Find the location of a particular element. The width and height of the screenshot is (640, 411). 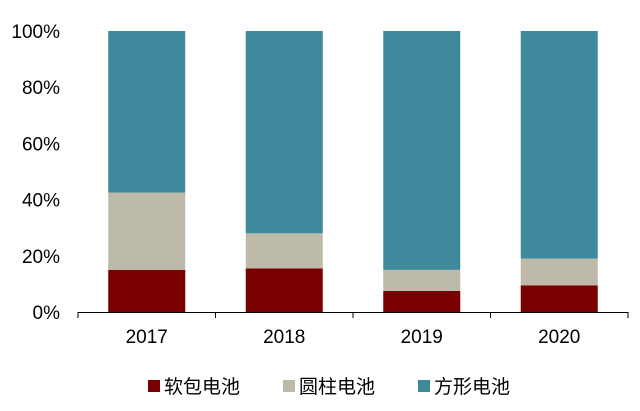

y-tick-label: 60% is located at coordinates (41, 144).